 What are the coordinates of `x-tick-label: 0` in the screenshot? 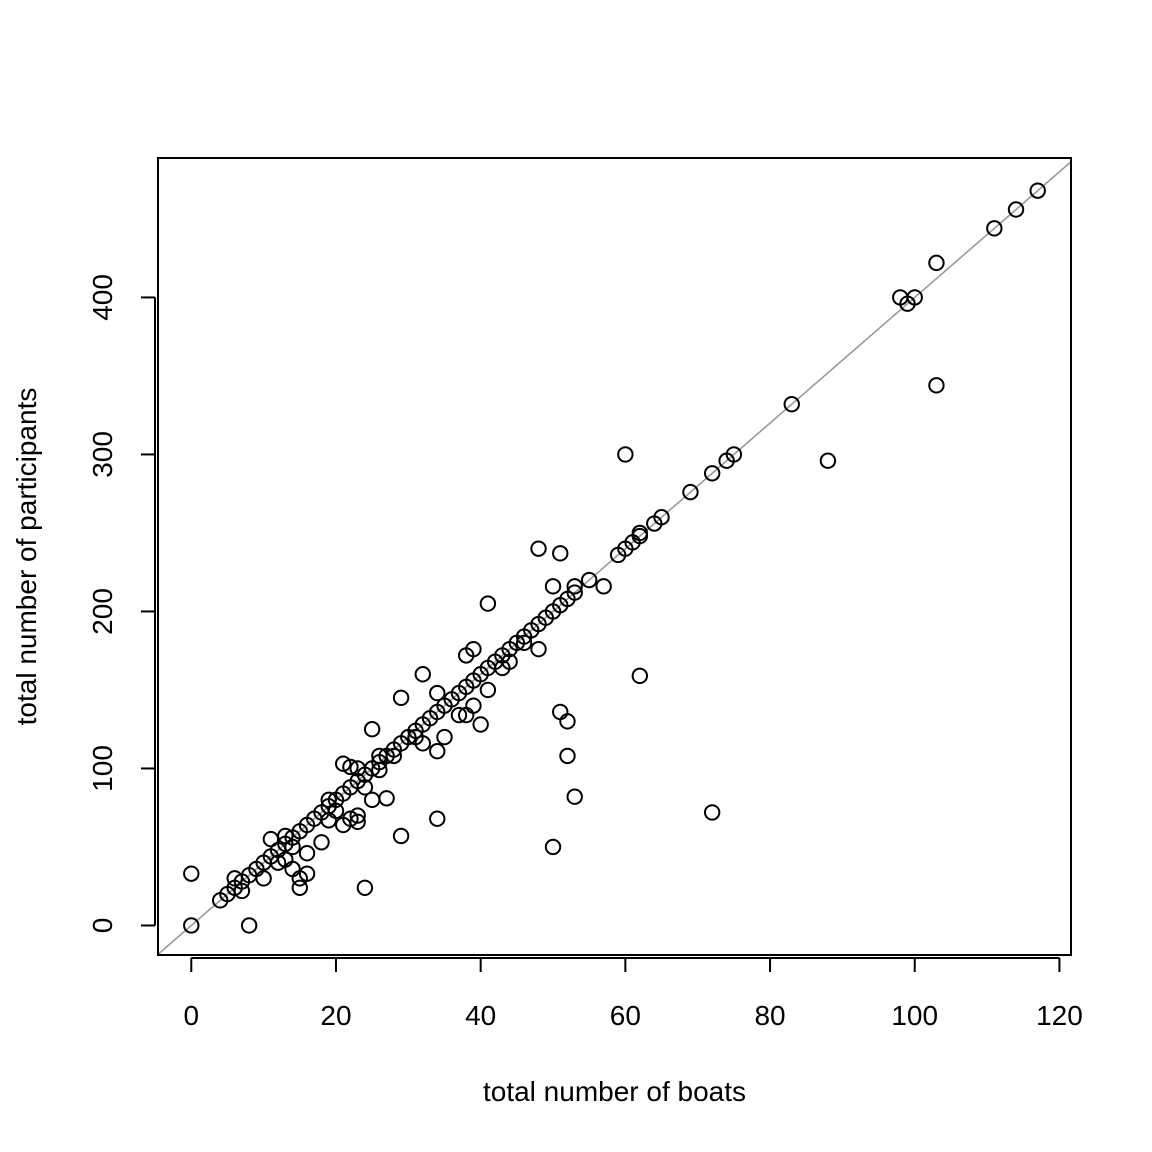 It's located at (191, 1015).